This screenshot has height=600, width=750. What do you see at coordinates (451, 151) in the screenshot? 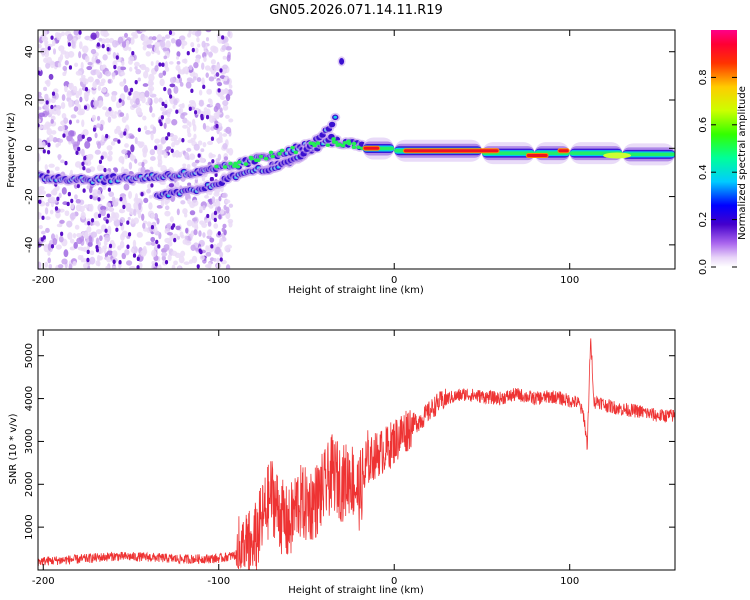
I see `red-segment` at bounding box center [451, 151].